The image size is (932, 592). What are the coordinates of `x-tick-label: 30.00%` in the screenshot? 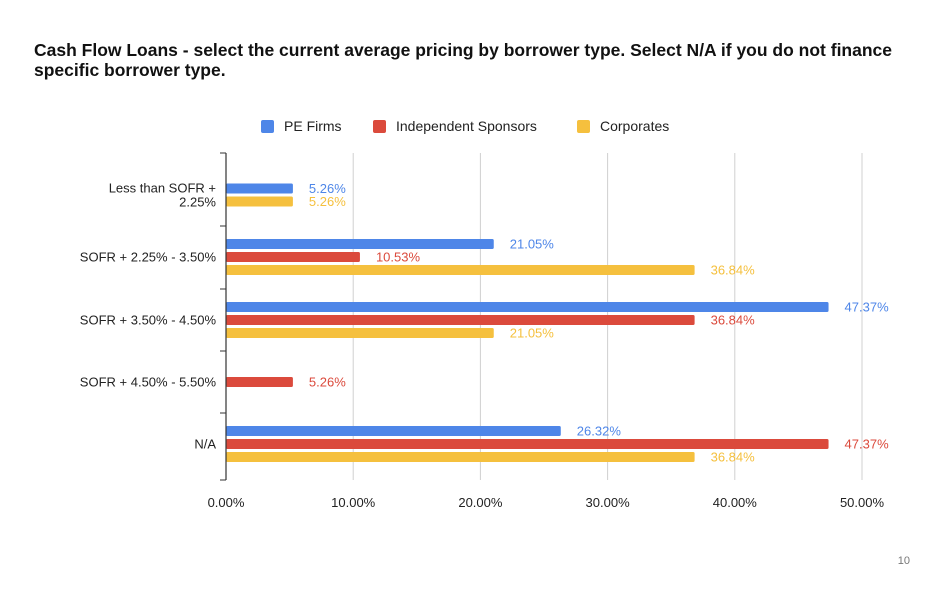 It's located at (608, 502).